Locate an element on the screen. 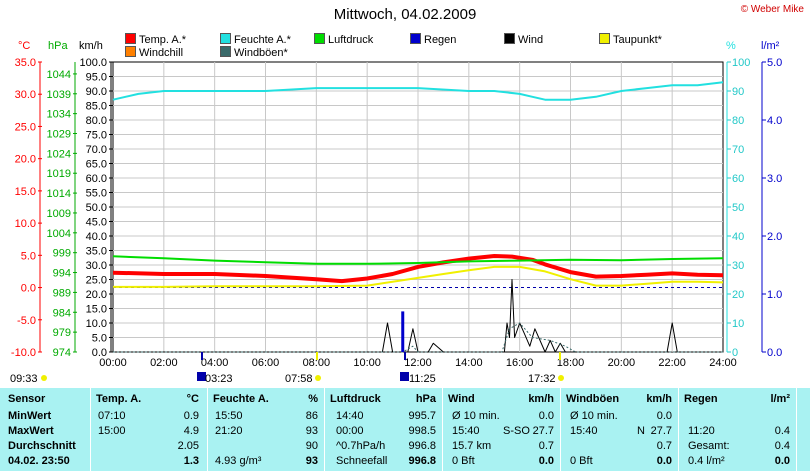  y-tick-label-wind: 65.0 is located at coordinates (96, 165).